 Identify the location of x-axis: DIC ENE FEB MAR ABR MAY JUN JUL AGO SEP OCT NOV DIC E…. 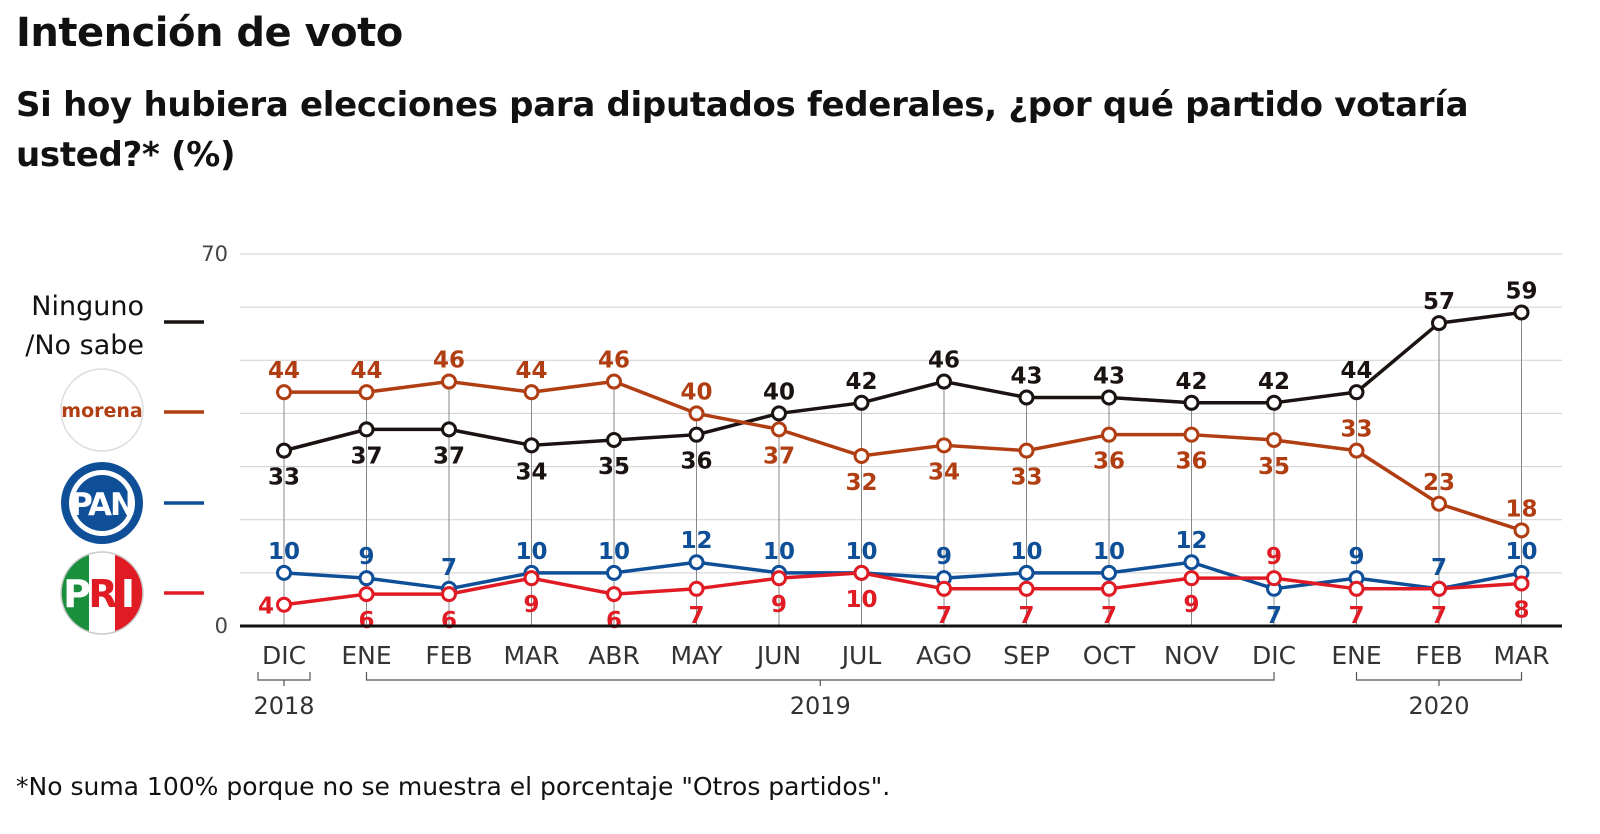
(901, 672).